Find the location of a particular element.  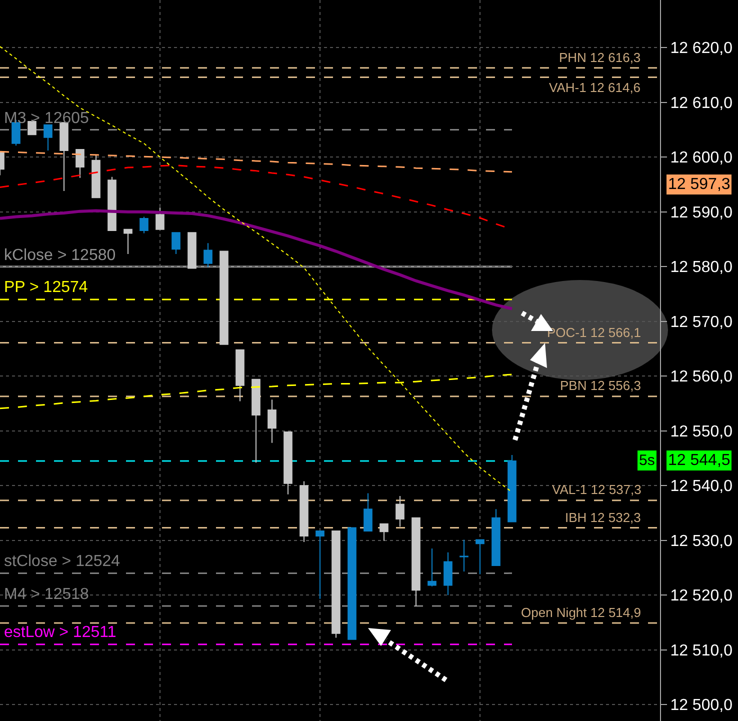

y-tick-label: 12 530,0 is located at coordinates (701, 541).